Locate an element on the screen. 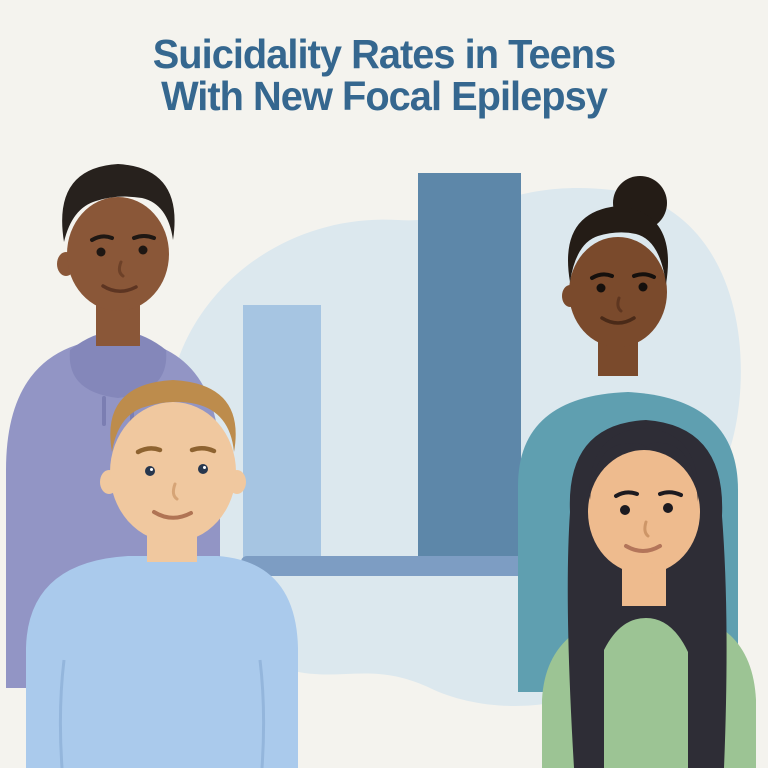 This screenshot has width=768, height=768. girl-c-eye-right is located at coordinates (643, 287).